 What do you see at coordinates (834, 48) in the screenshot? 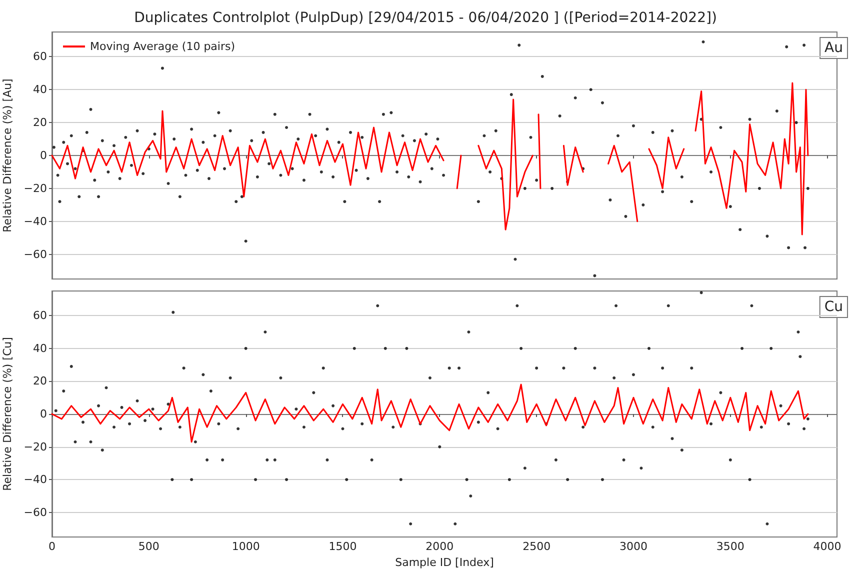
I see `annotation: Au` at bounding box center [834, 48].